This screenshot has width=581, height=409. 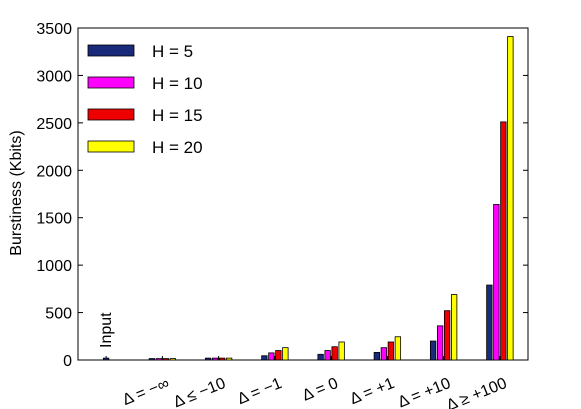 I want to click on legend-label: H = 15, so click(x=177, y=115).